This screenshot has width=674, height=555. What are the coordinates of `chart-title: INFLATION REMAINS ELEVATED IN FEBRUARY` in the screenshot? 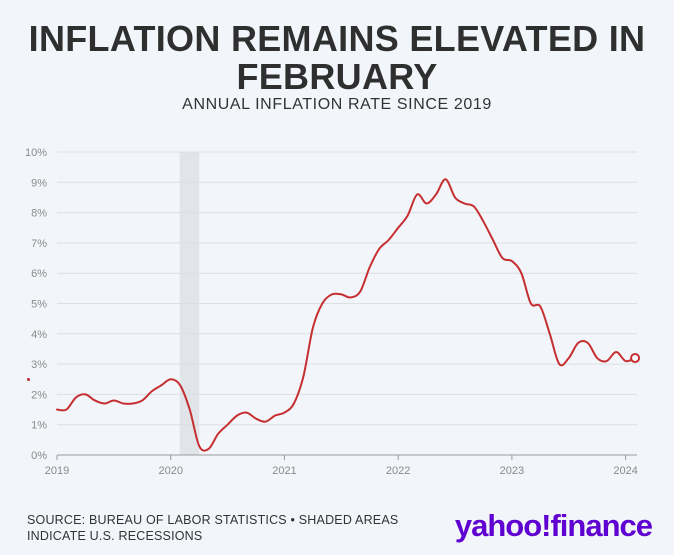 It's located at (337, 58).